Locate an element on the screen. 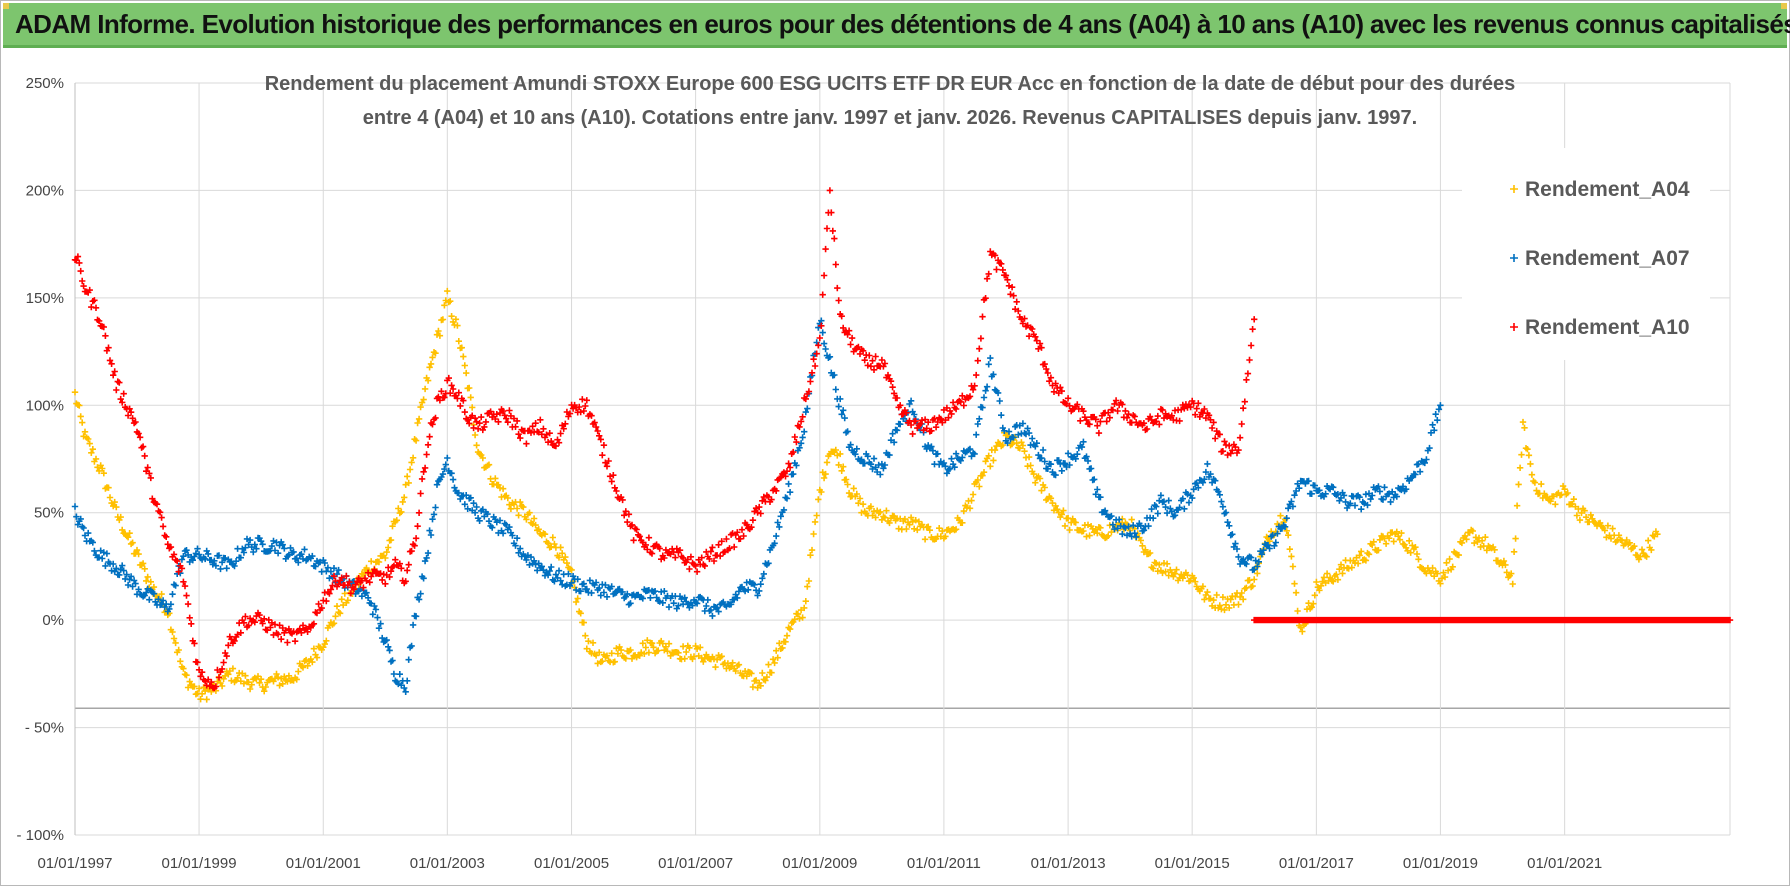 The width and height of the screenshot is (1790, 886). y-tick-label: 150% is located at coordinates (45, 298).